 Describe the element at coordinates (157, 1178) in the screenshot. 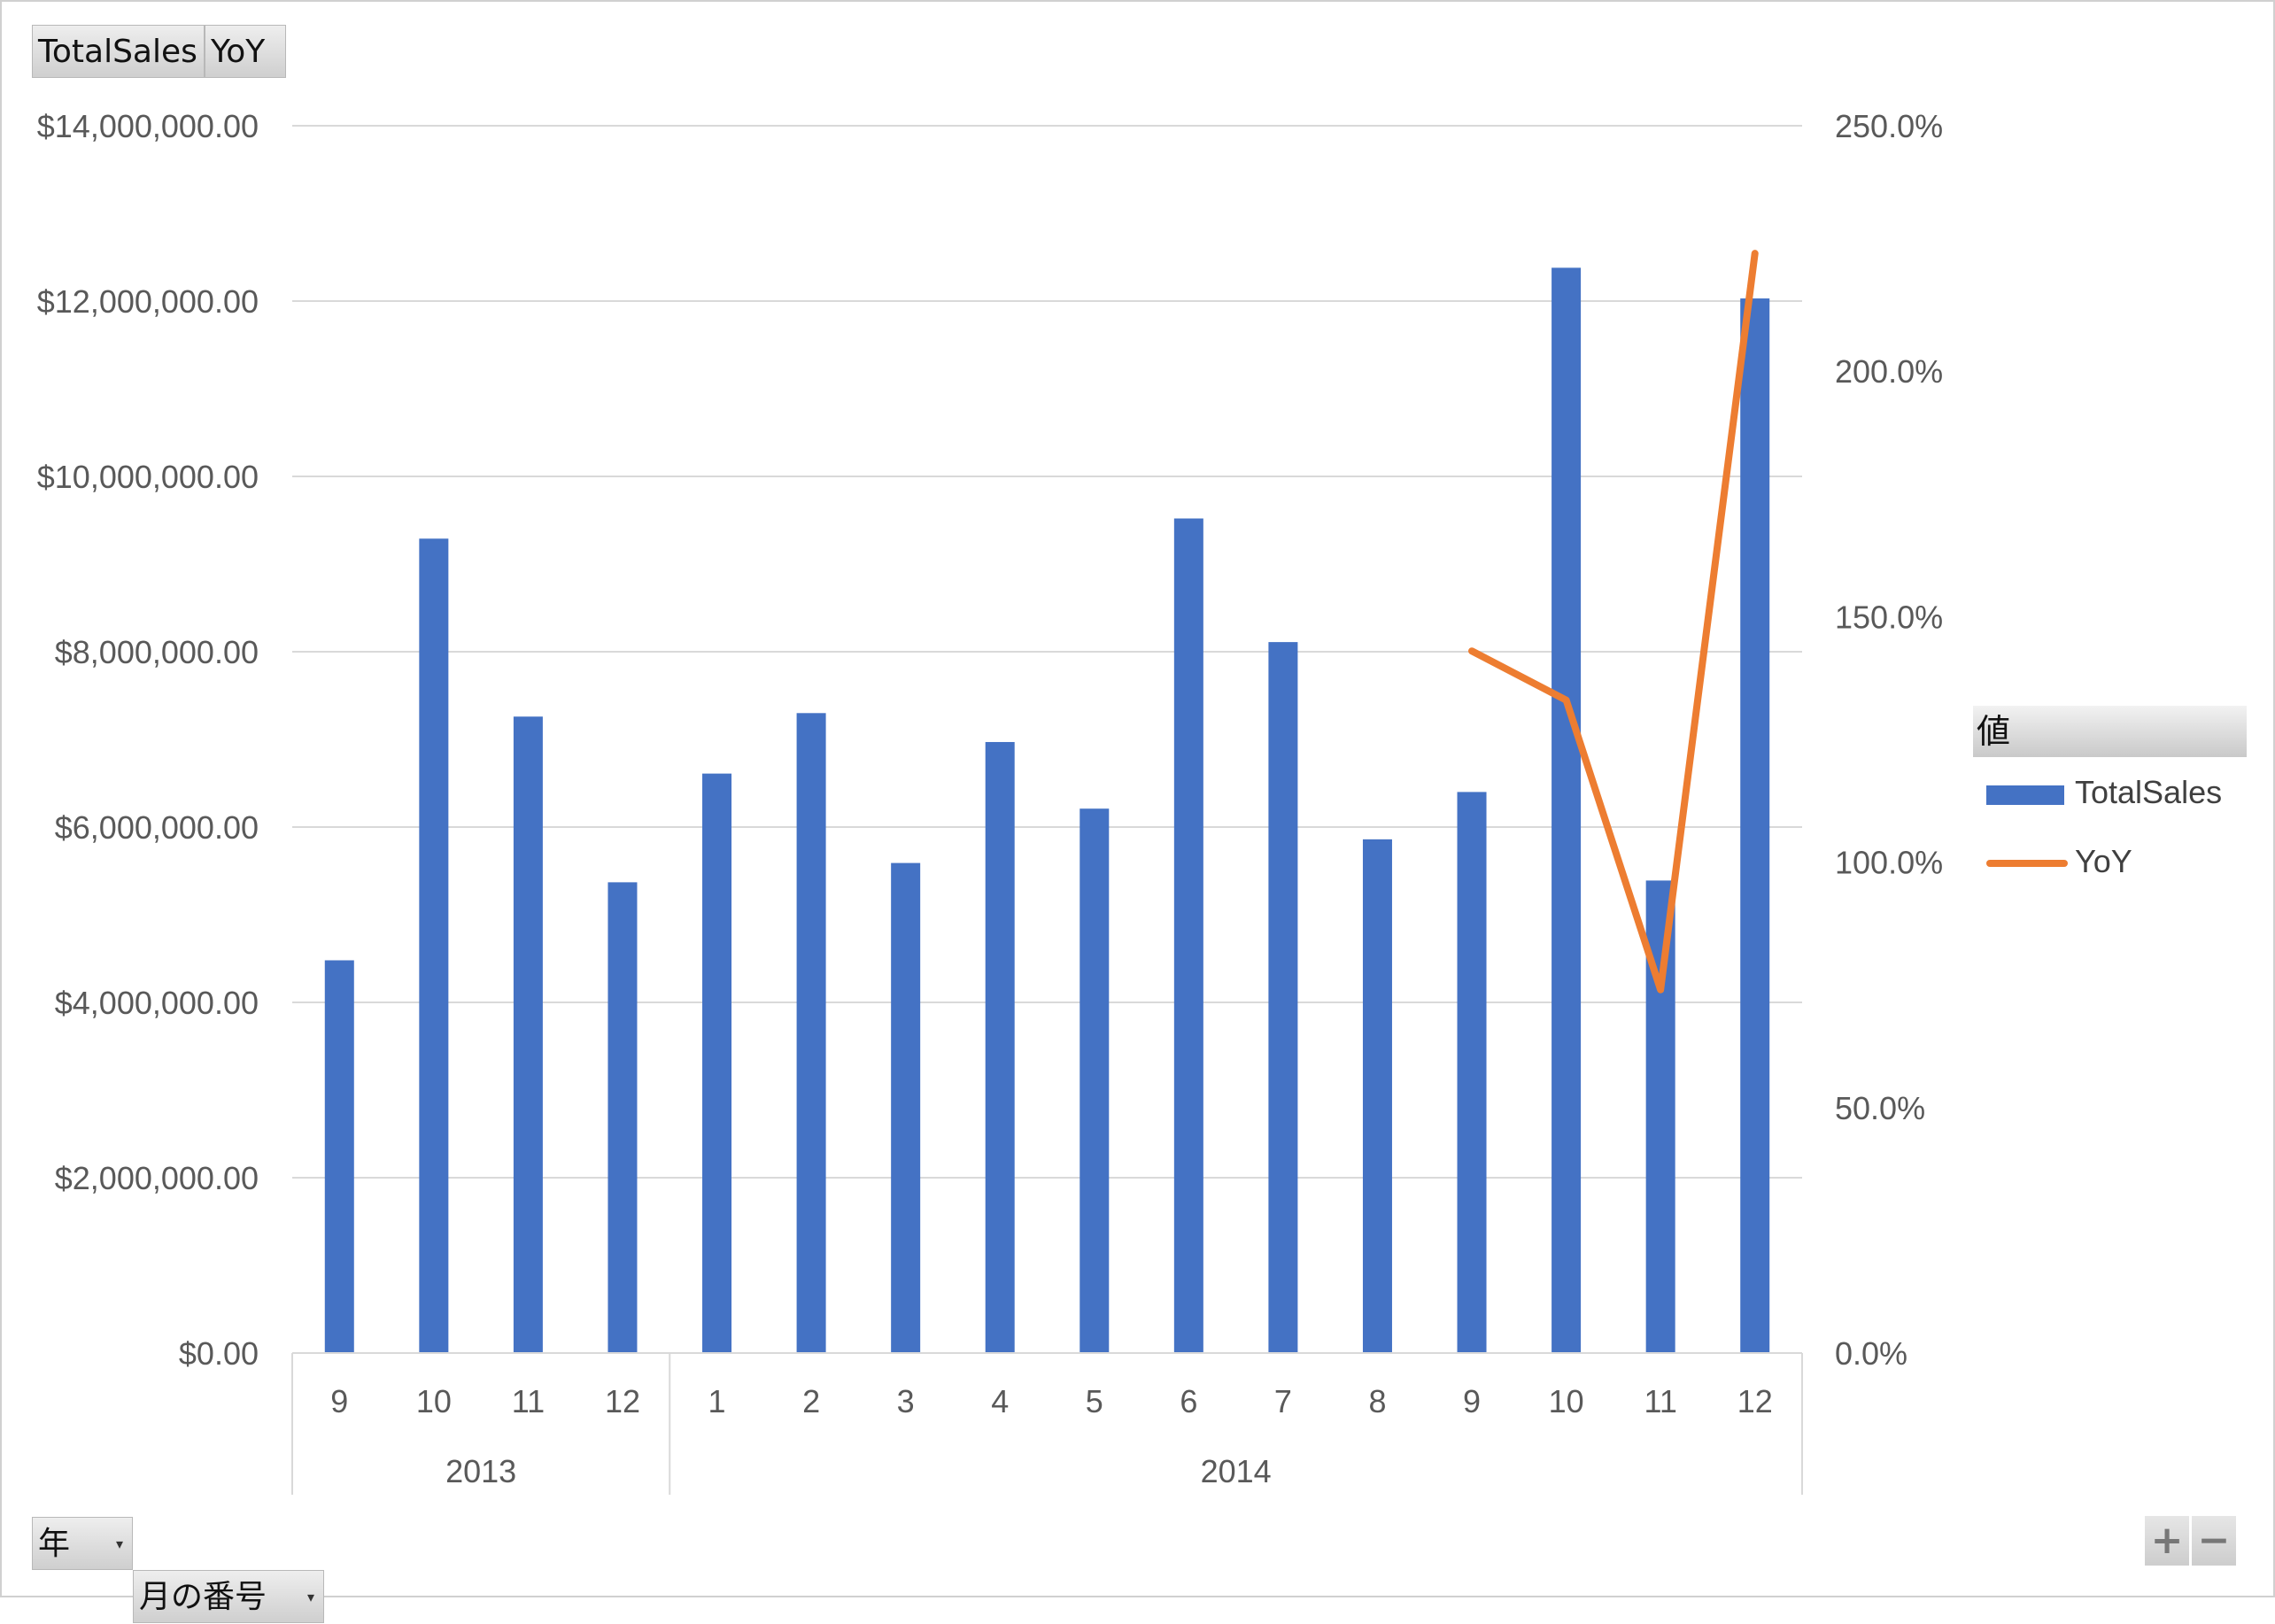

I see `y-left-tick-label: $2,000,000.00` at that location.